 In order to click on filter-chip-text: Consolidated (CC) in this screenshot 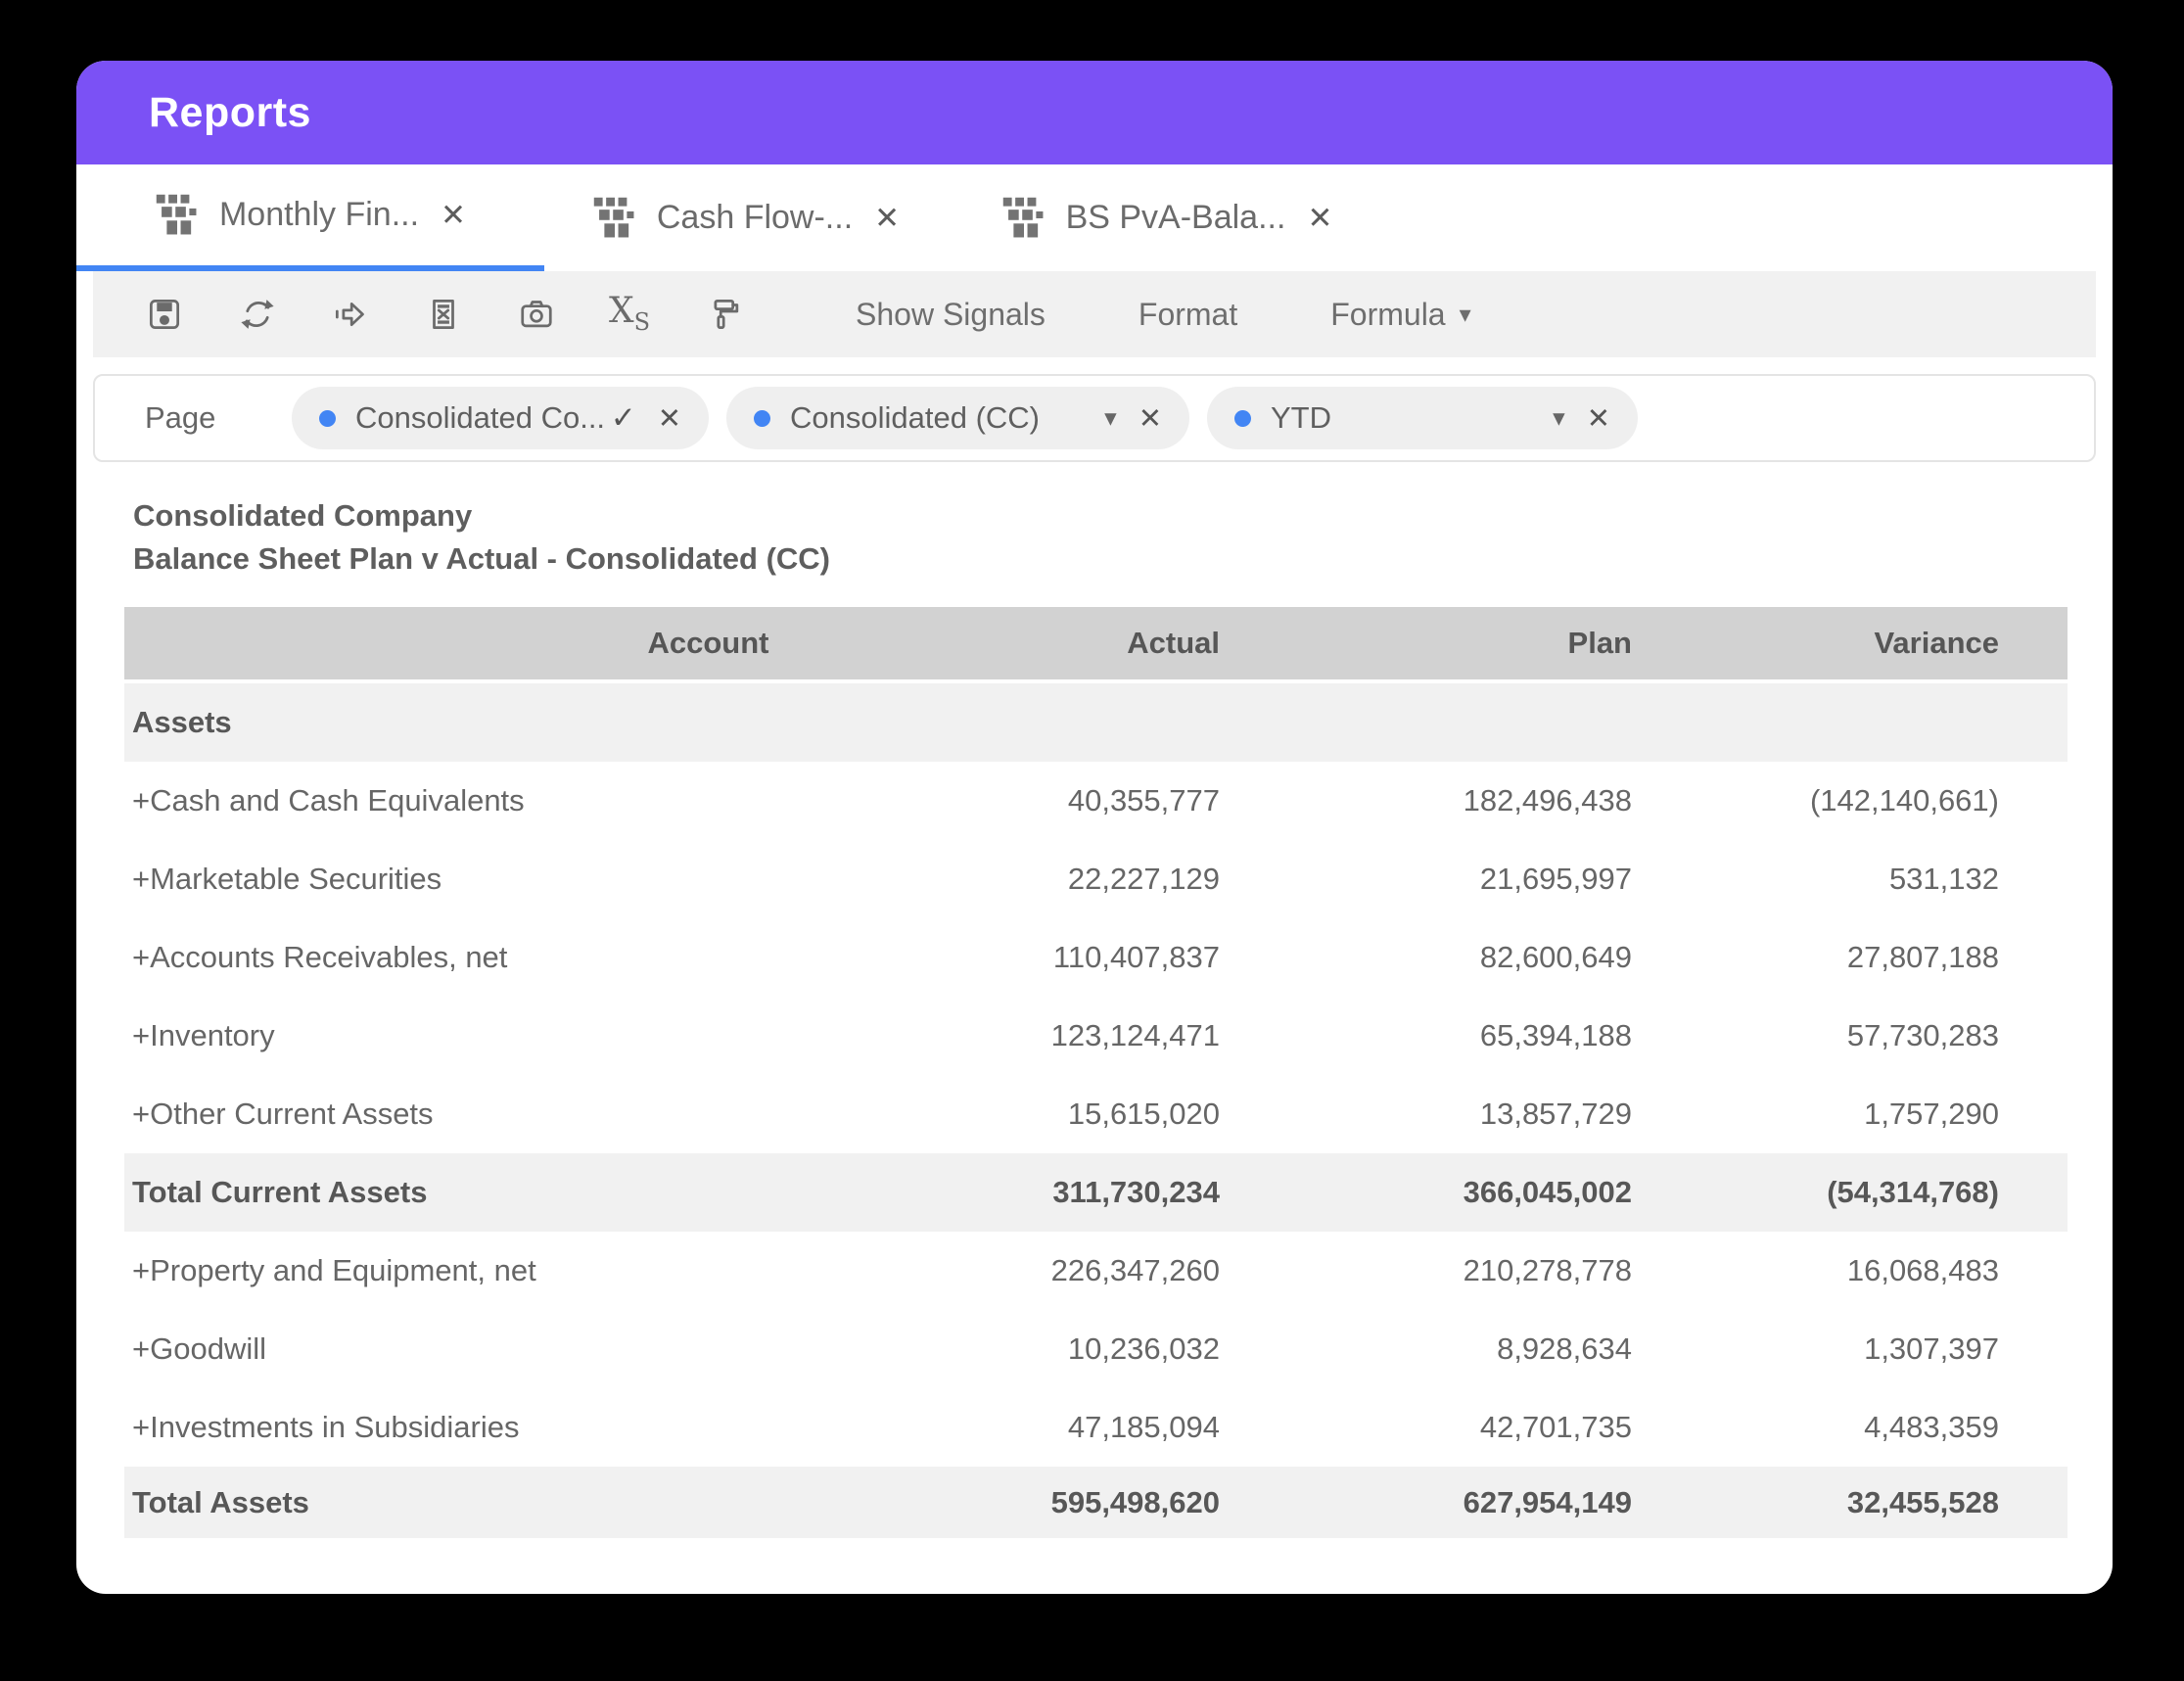, I will do `click(915, 418)`.